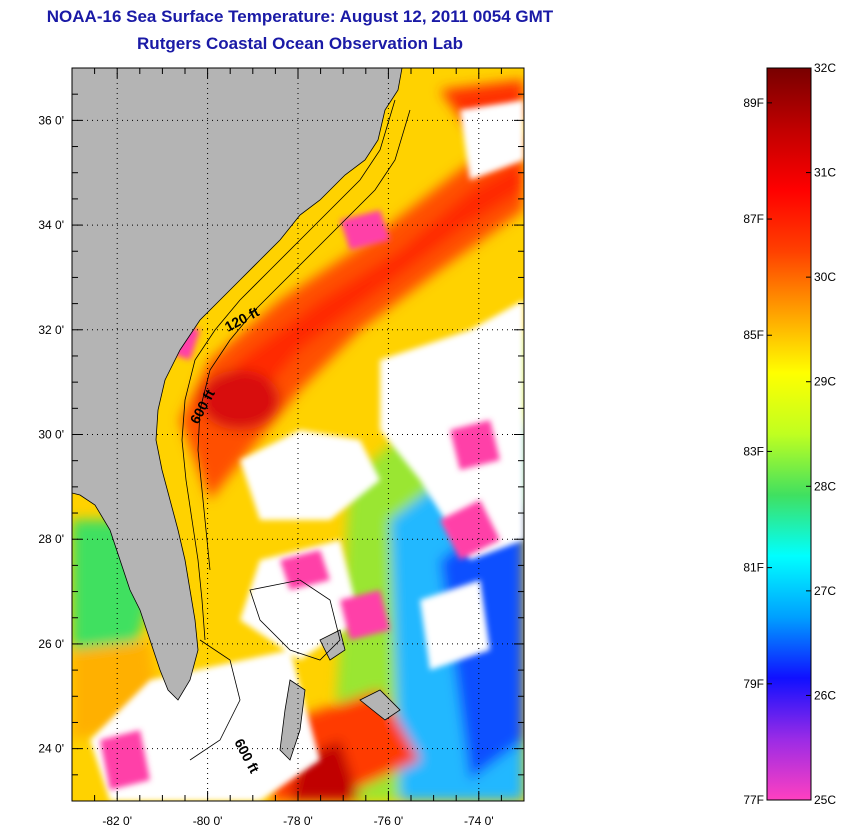 This screenshot has height=832, width=849. Describe the element at coordinates (389, 821) in the screenshot. I see `lon-tick-label: -76 0'` at that location.